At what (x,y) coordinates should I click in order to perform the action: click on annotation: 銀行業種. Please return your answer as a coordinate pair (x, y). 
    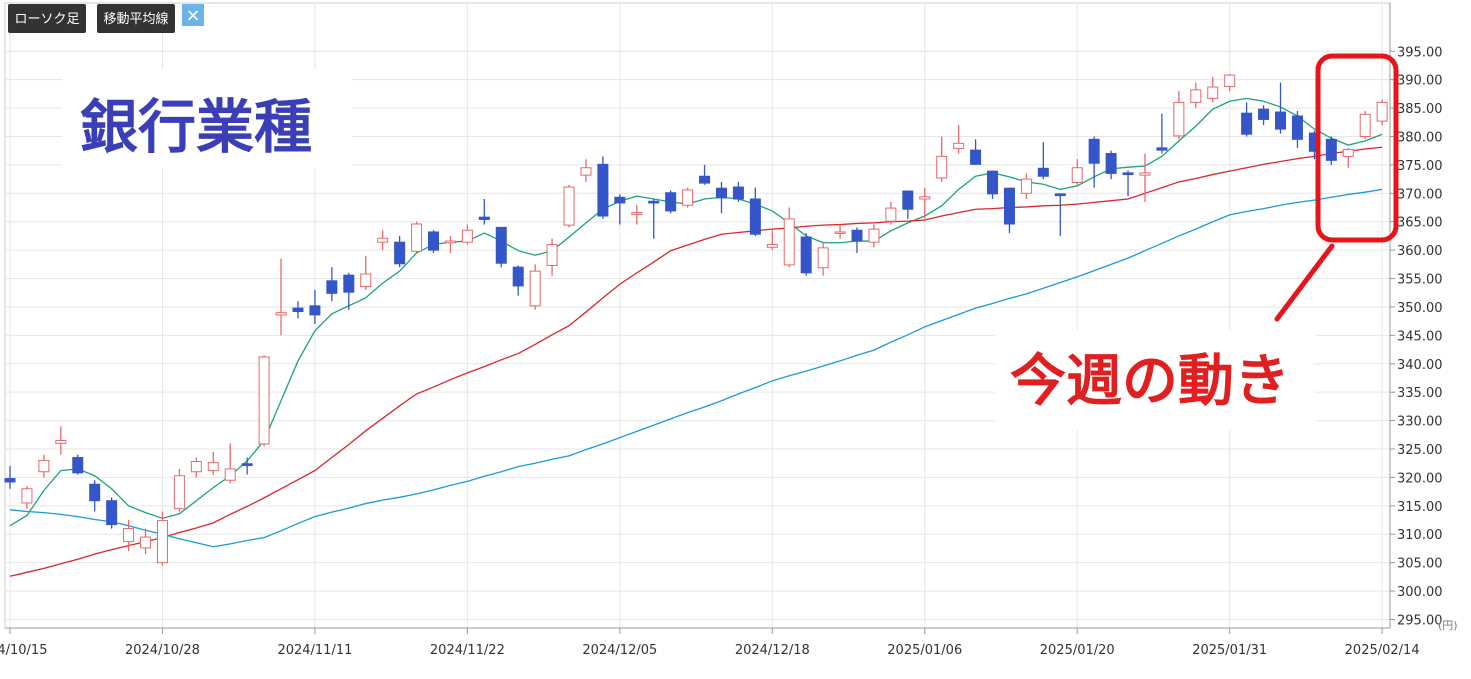
    Looking at the image, I should click on (196, 127).